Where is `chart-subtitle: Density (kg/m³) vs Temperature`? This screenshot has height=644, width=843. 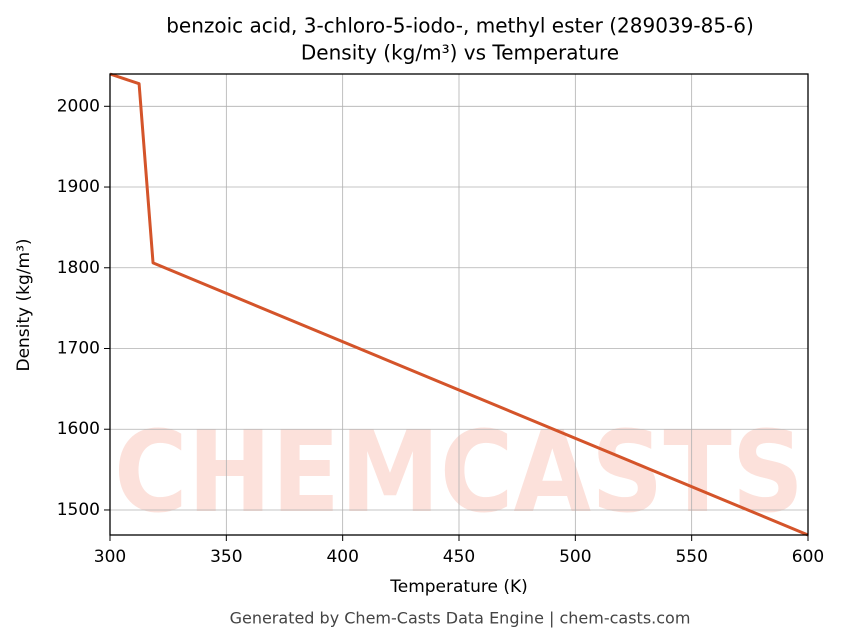 chart-subtitle: Density (kg/m³) vs Temperature is located at coordinates (460, 53).